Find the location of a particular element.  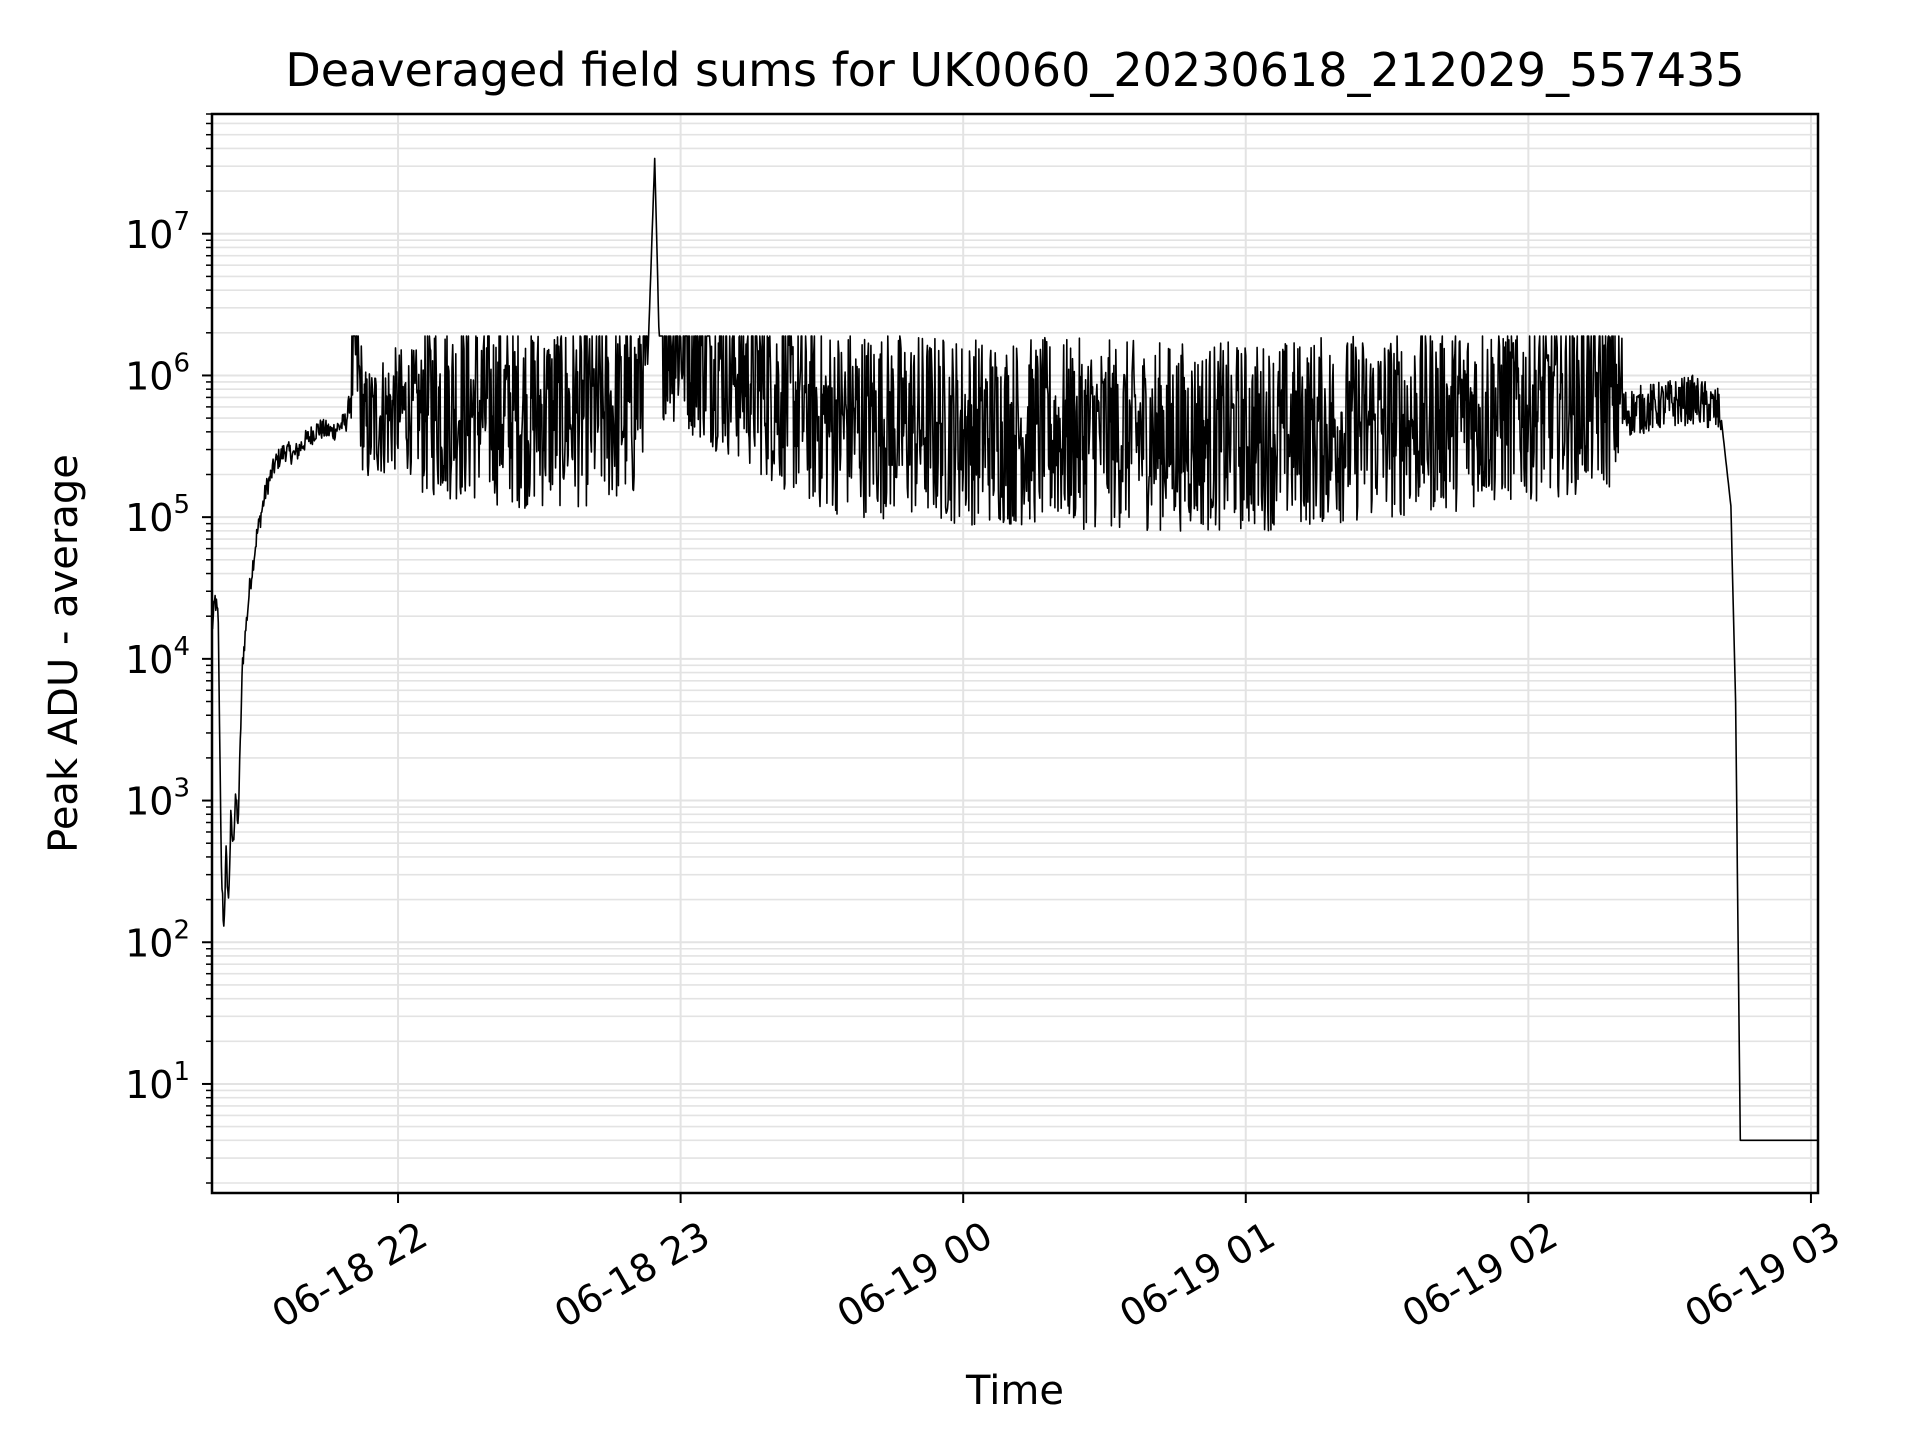

y-tick-label: 10³ is located at coordinates (157, 799).